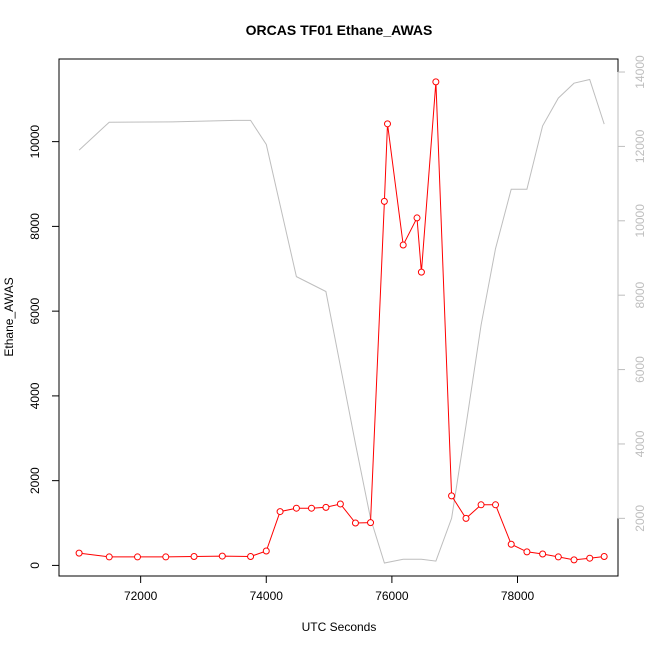  Describe the element at coordinates (640, 72) in the screenshot. I see `y-right-tick-label: 14000` at that location.